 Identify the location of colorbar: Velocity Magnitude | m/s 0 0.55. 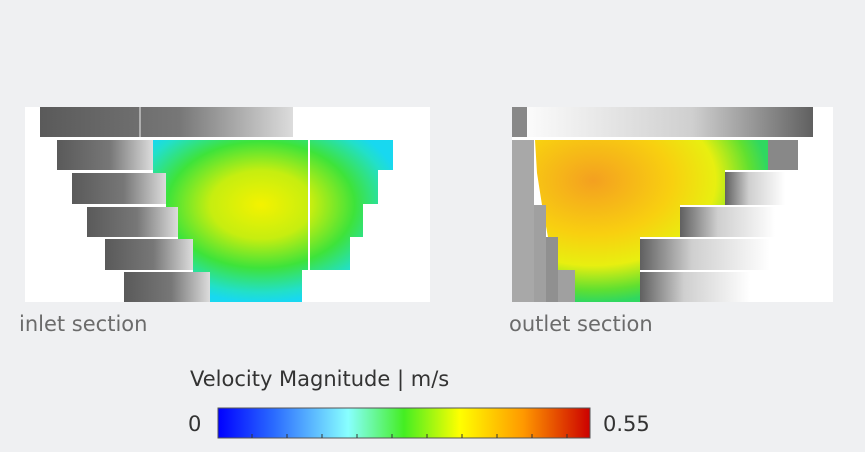
(419, 403).